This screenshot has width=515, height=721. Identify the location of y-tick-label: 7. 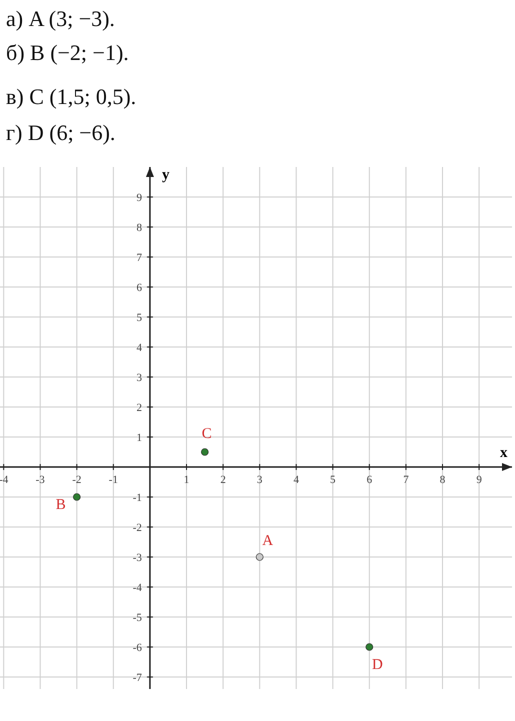
(139, 258).